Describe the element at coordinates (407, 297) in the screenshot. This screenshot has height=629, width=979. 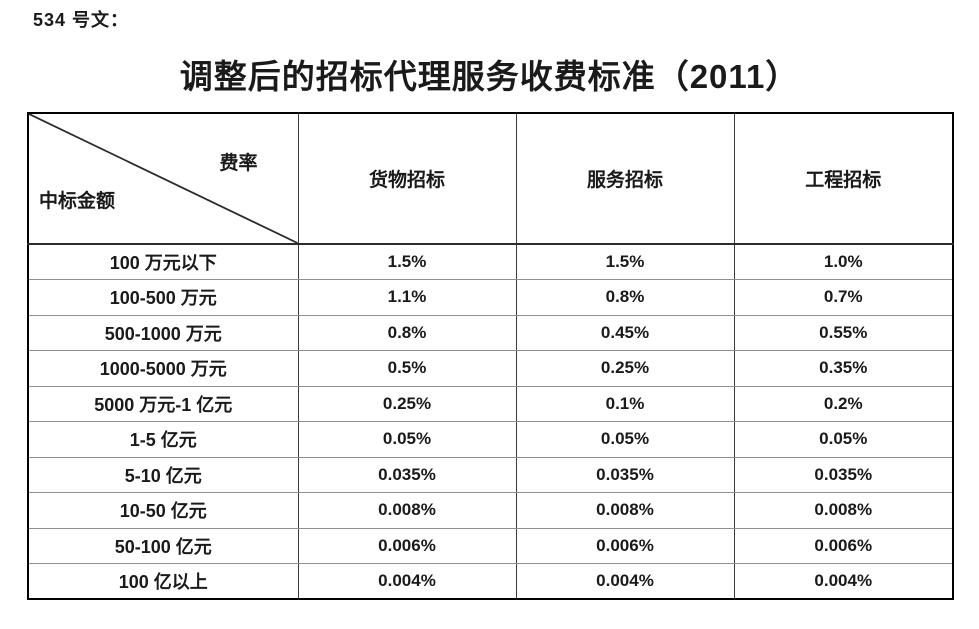
I see `fee-value-cell: 1.1%` at that location.